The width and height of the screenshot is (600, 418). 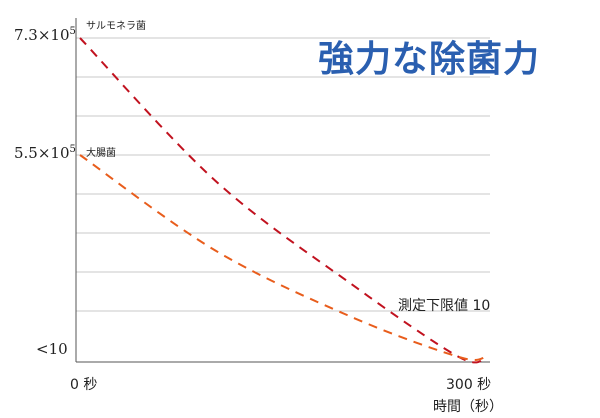 What do you see at coordinates (84, 385) in the screenshot?
I see `x-tick-label-start: 0 秒` at bounding box center [84, 385].